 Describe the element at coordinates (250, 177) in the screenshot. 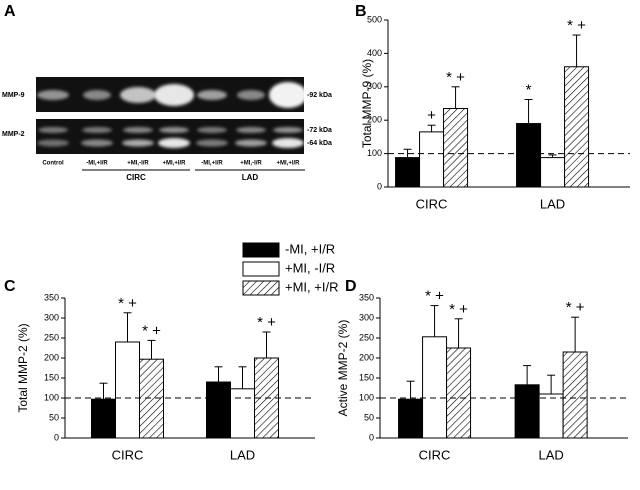

I see `gel-group: LAD` at that location.